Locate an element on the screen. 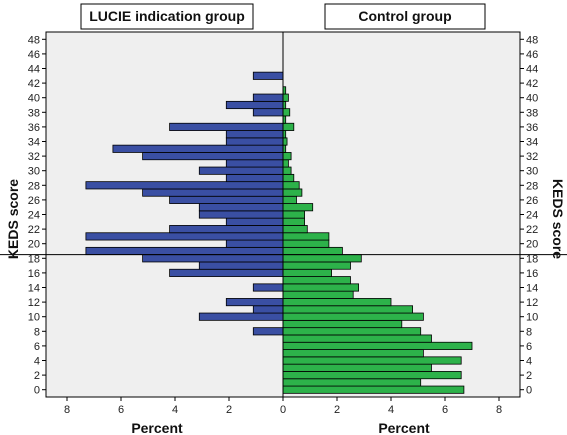  y-tick-label-left: 48 is located at coordinates (34, 40).